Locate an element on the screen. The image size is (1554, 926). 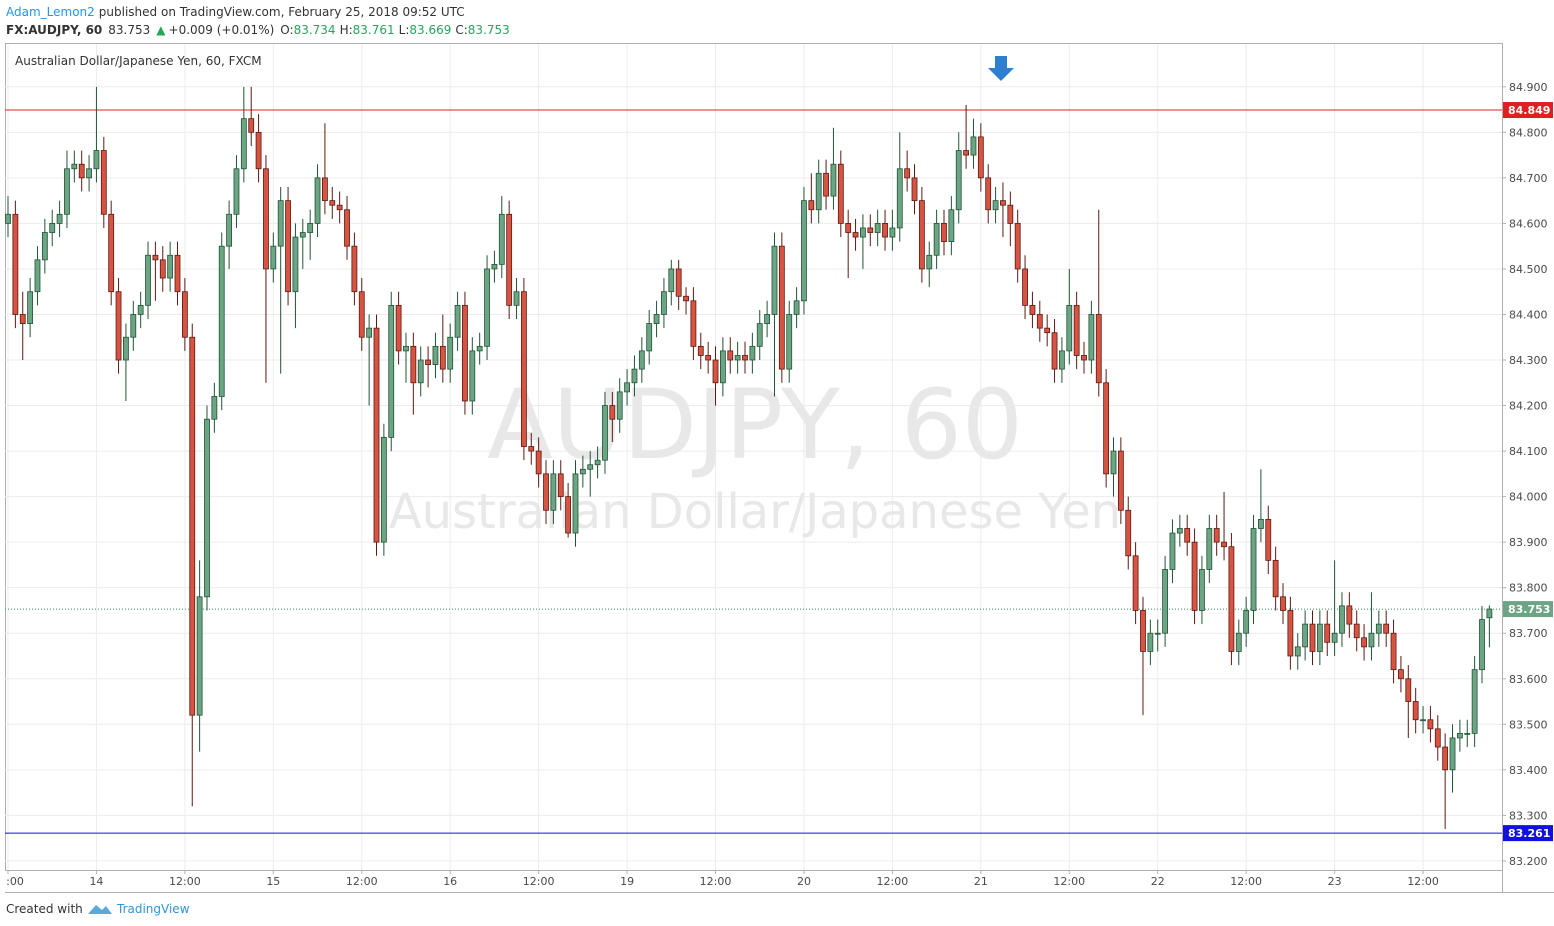
y-tick-label: 83.600 is located at coordinates (1528, 679).